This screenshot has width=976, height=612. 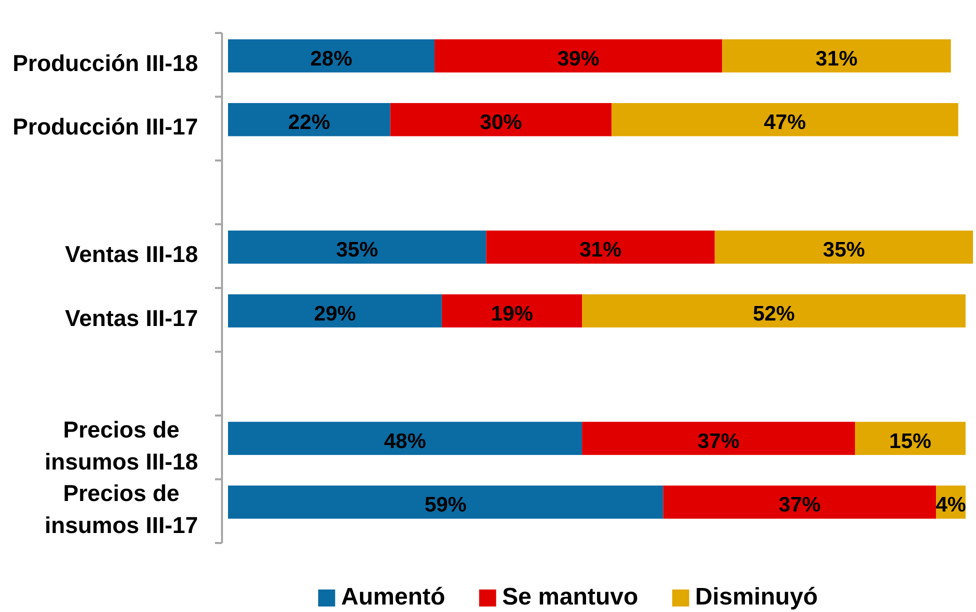 I want to click on data-label: 47%, so click(x=785, y=122).